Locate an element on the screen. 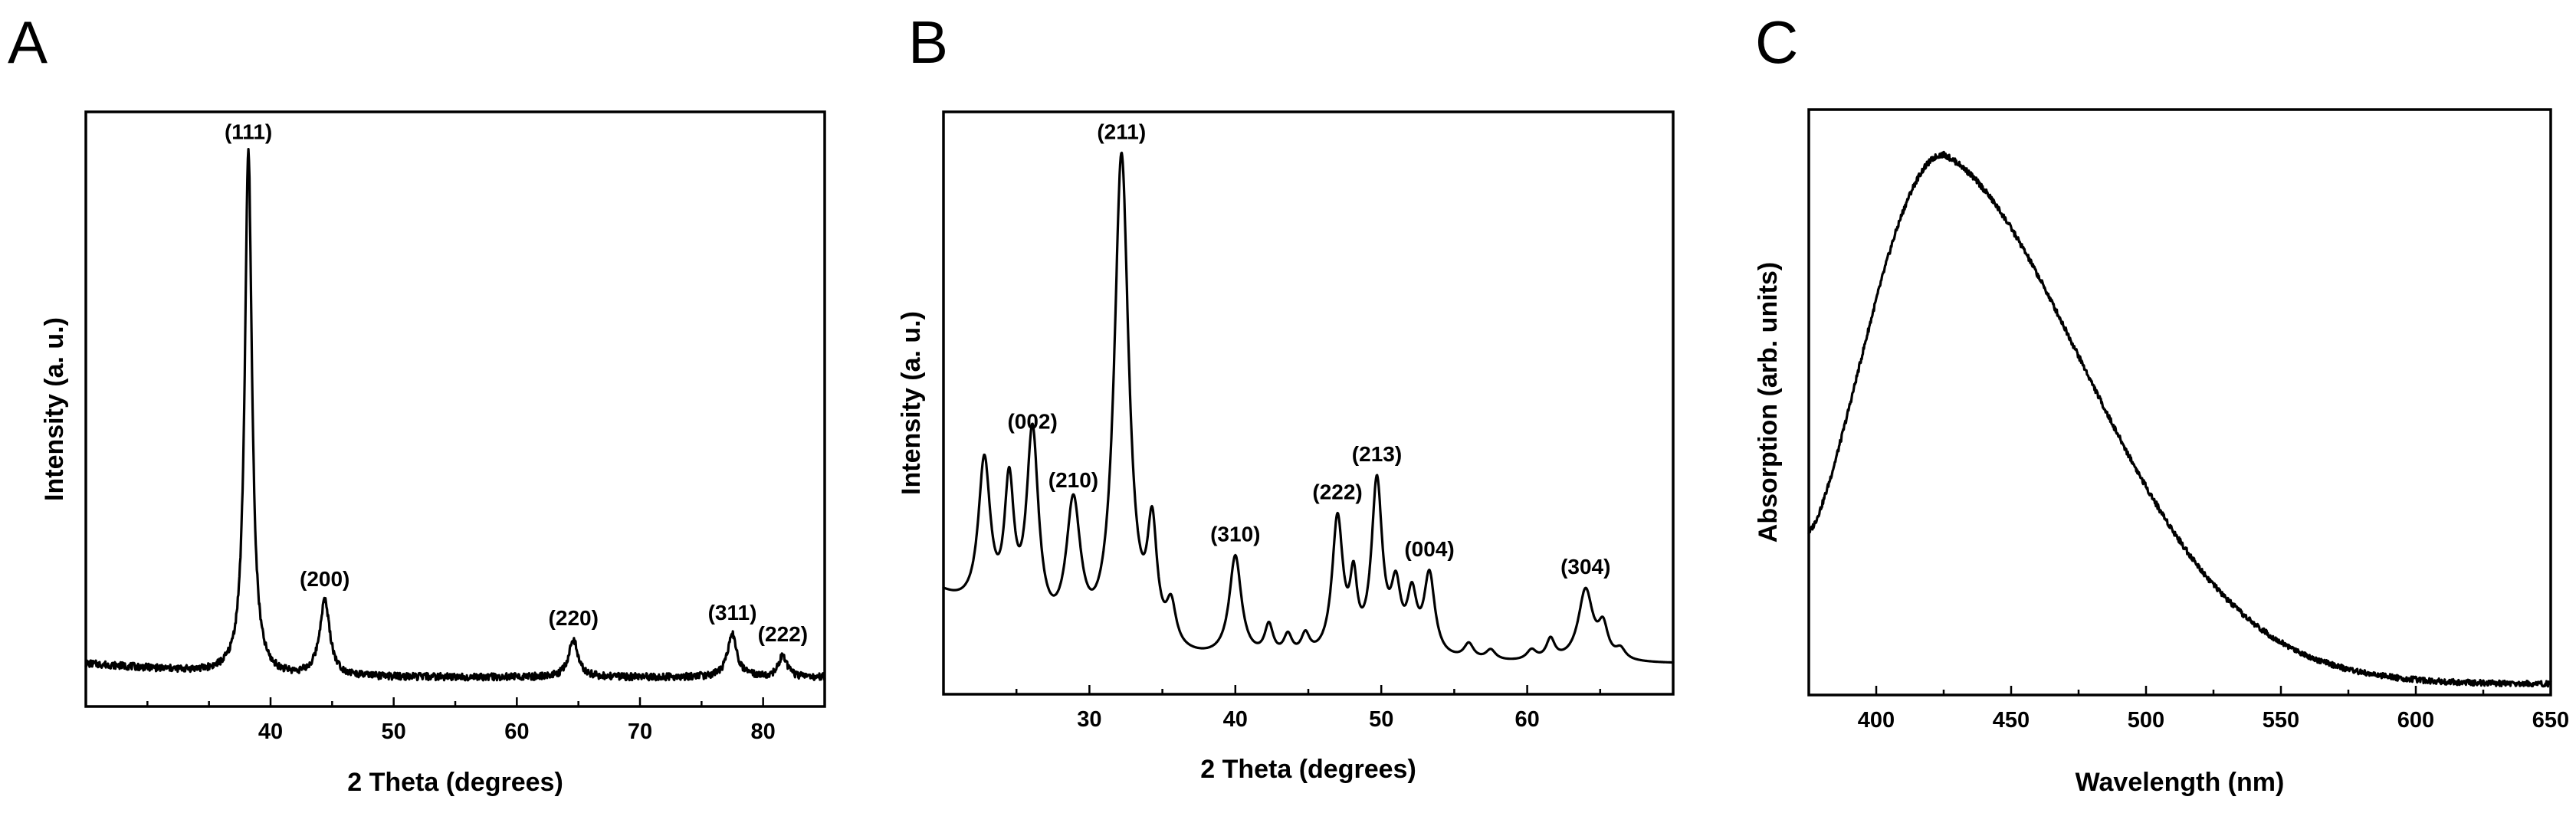 The image size is (2576, 813). peak-label: (220) is located at coordinates (574, 618).